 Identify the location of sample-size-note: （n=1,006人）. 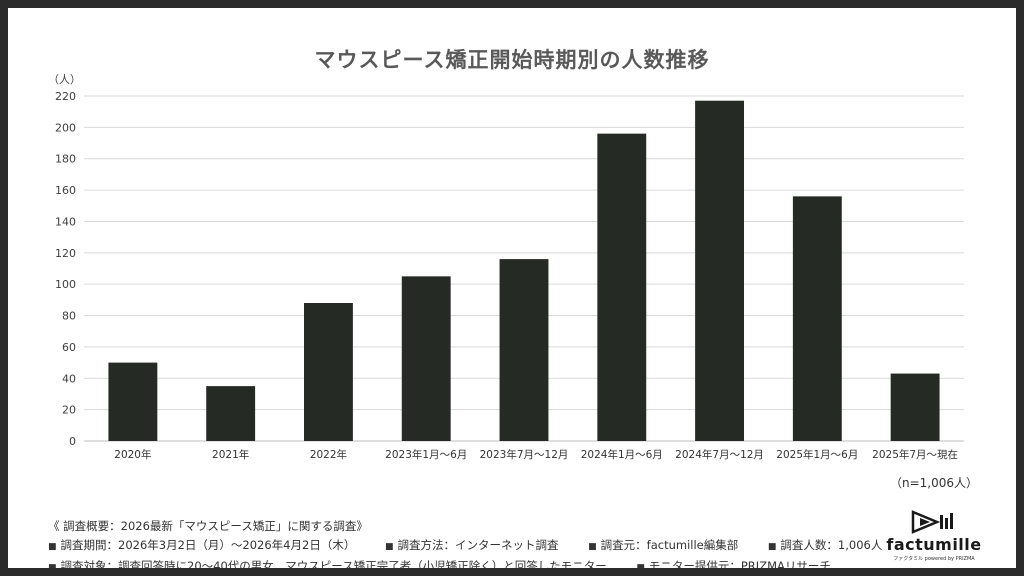
(933, 483).